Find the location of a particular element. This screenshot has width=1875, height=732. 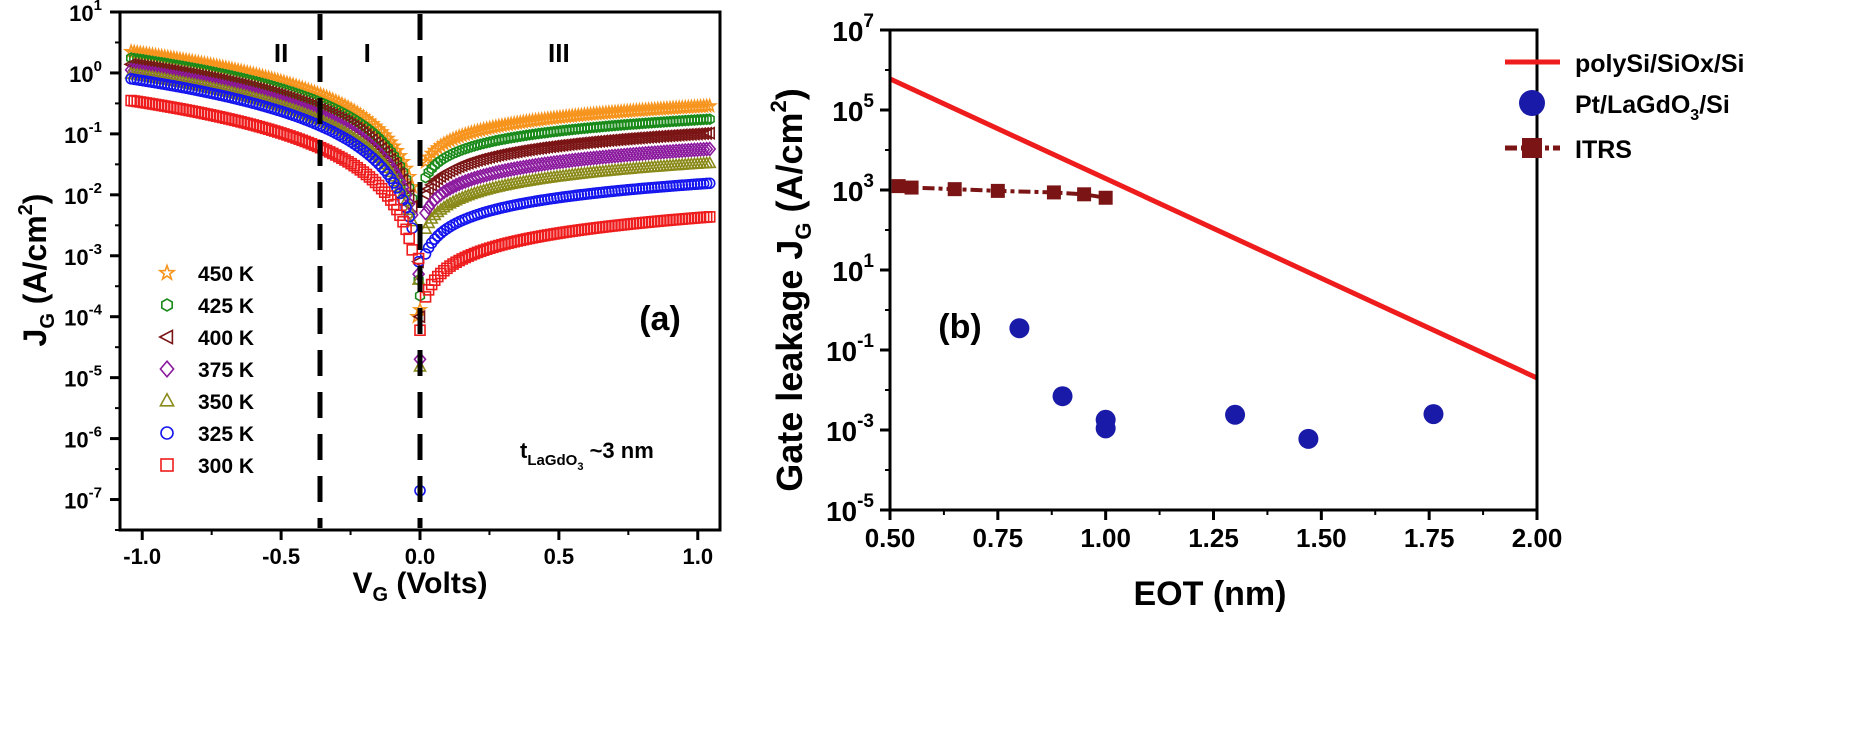

x-tick-label: 0.75 is located at coordinates (998, 538).